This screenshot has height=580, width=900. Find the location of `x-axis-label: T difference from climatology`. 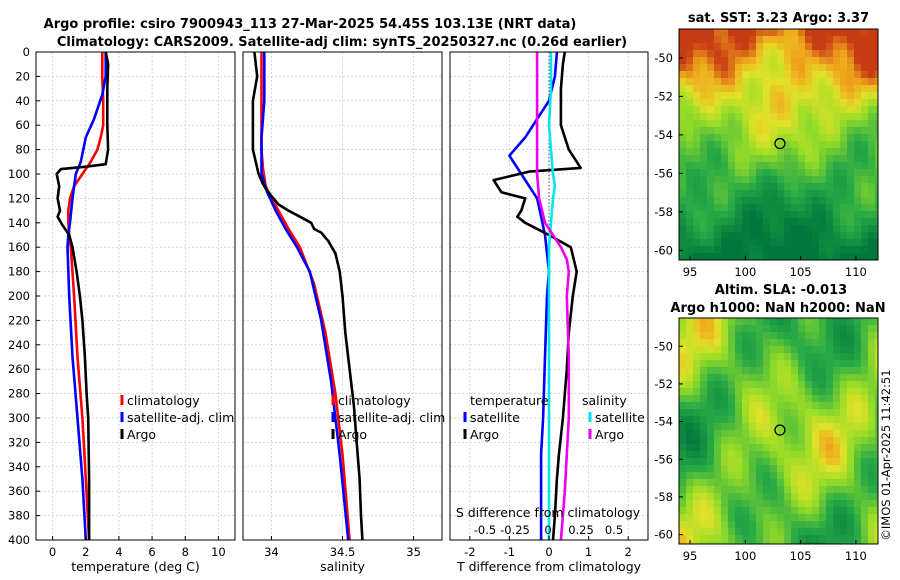

x-axis-label: T difference from climatology is located at coordinates (549, 566).